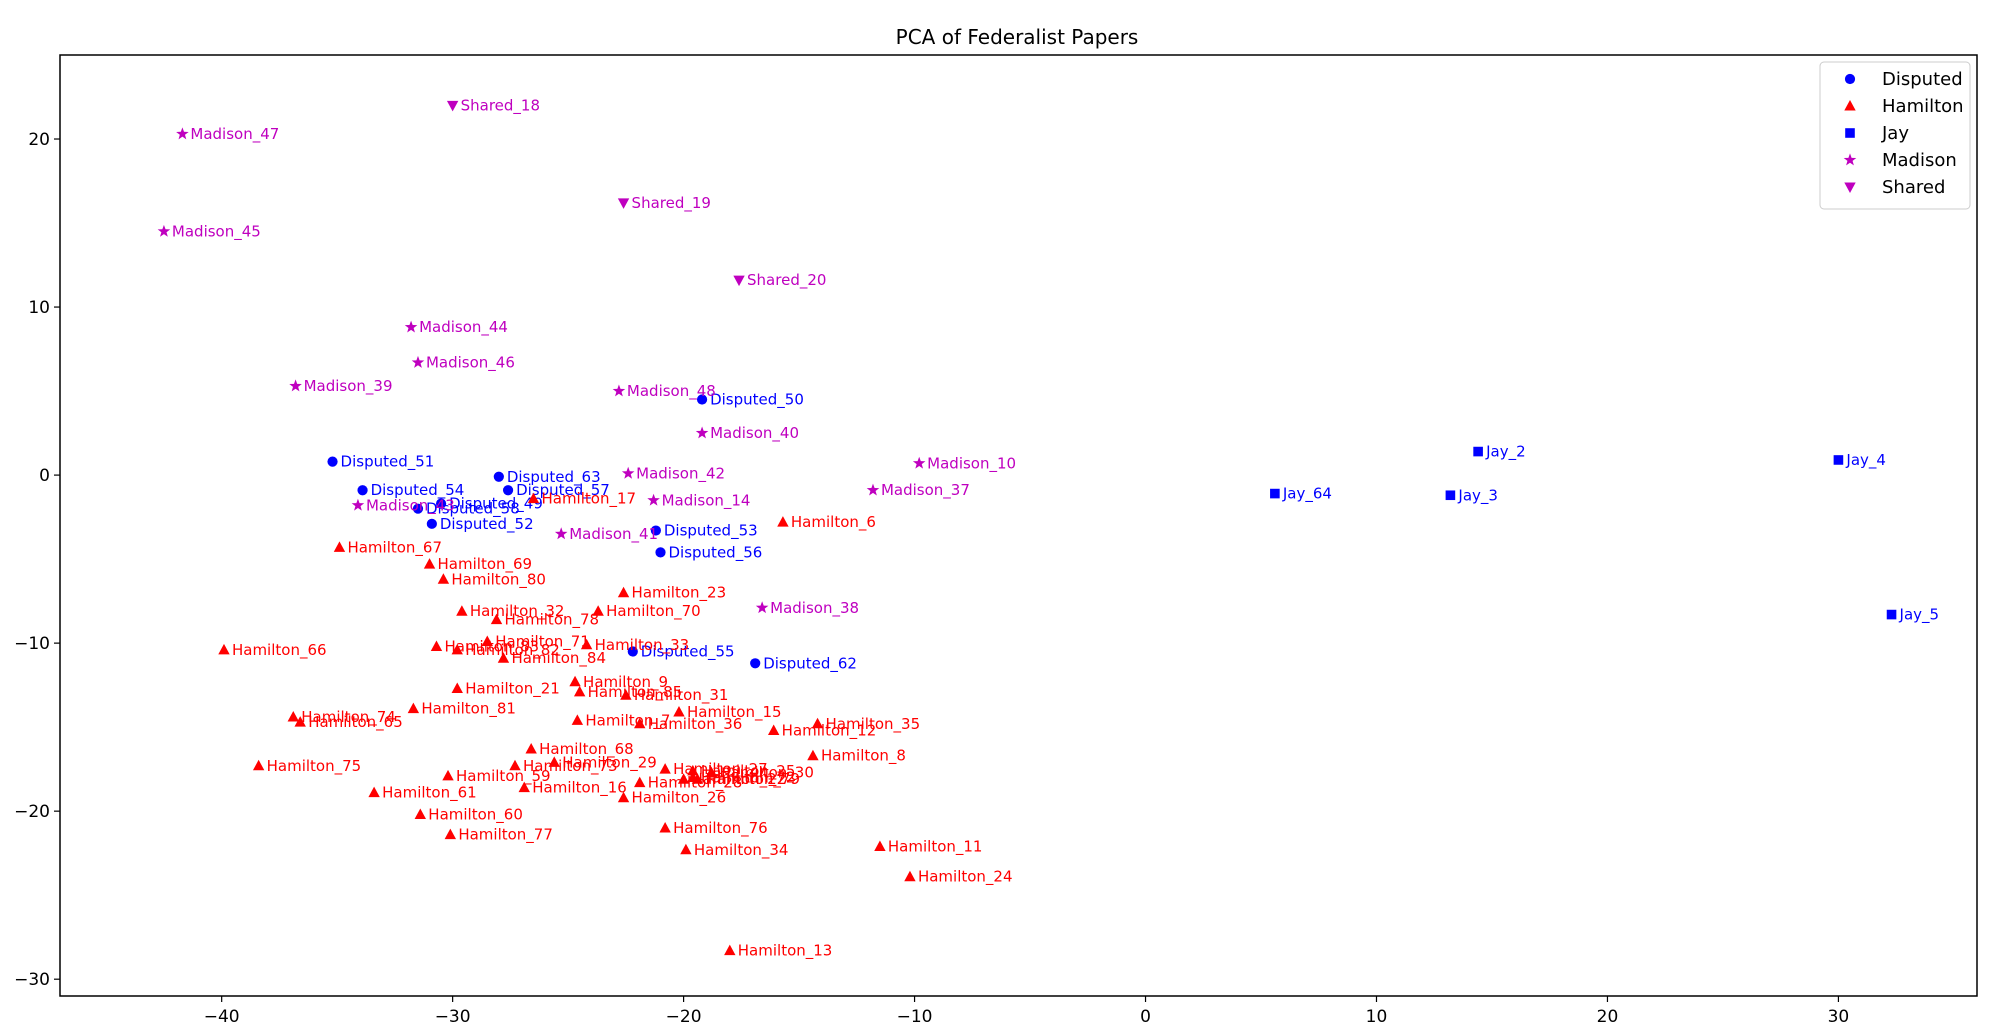  What do you see at coordinates (558, 658) in the screenshot?
I see `point-label: Hamilton_84` at bounding box center [558, 658].